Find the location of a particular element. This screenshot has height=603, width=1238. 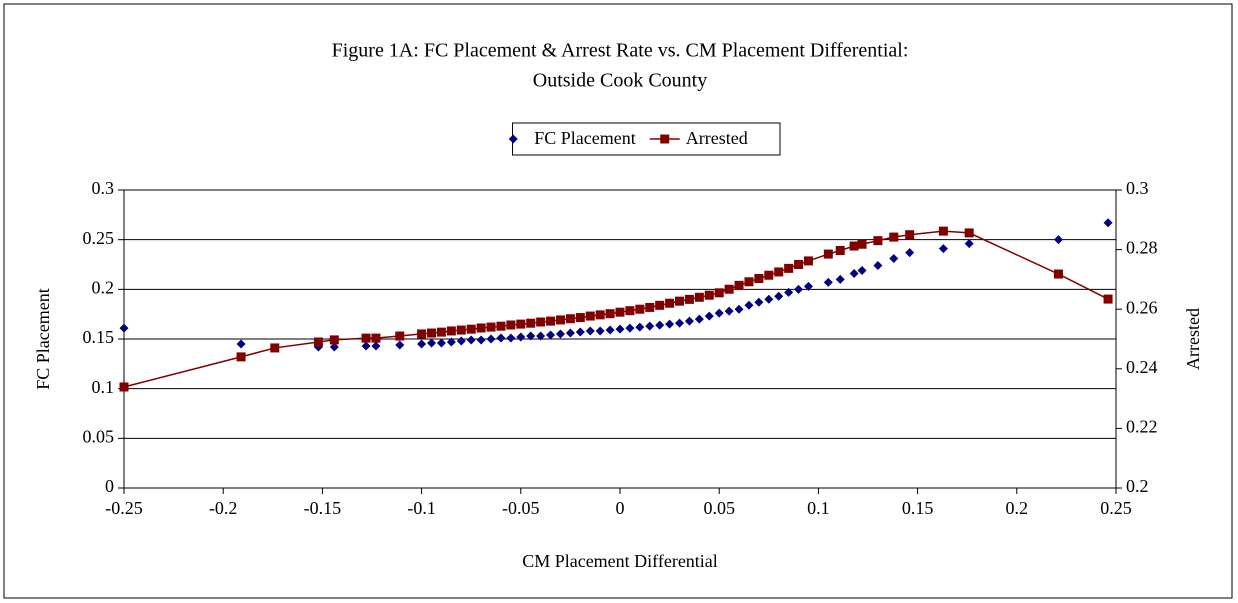

x-tick-label: -0.2 is located at coordinates (223, 508).